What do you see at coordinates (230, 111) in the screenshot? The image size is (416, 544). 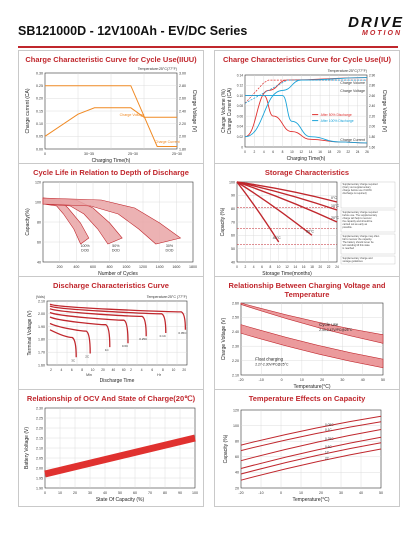 I see `iu-y-axis-label: Charge Current (CA)` at bounding box center [230, 111].